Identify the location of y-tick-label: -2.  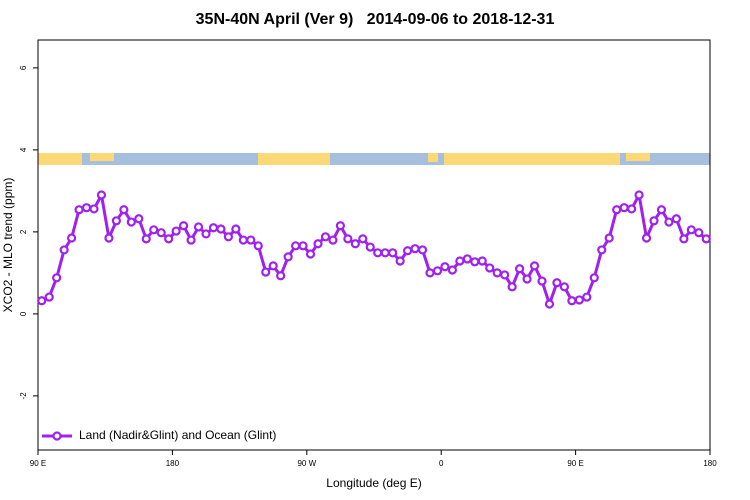
(23, 396).